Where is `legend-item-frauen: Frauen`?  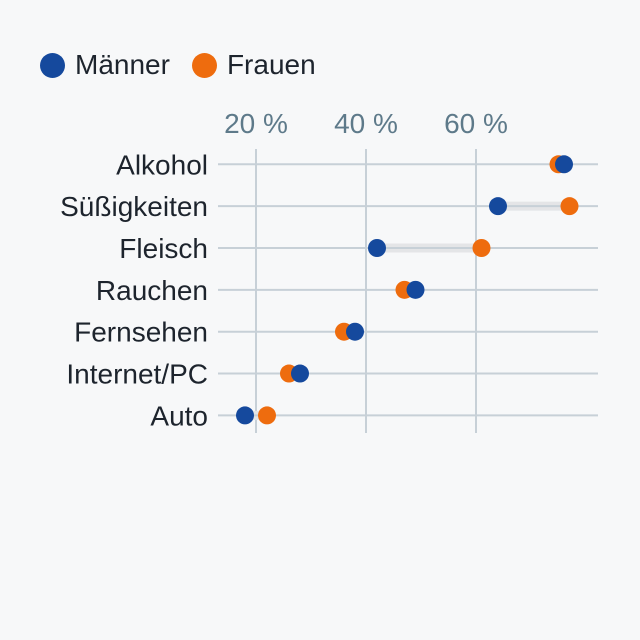
legend-item-frauen: Frauen is located at coordinates (253, 64).